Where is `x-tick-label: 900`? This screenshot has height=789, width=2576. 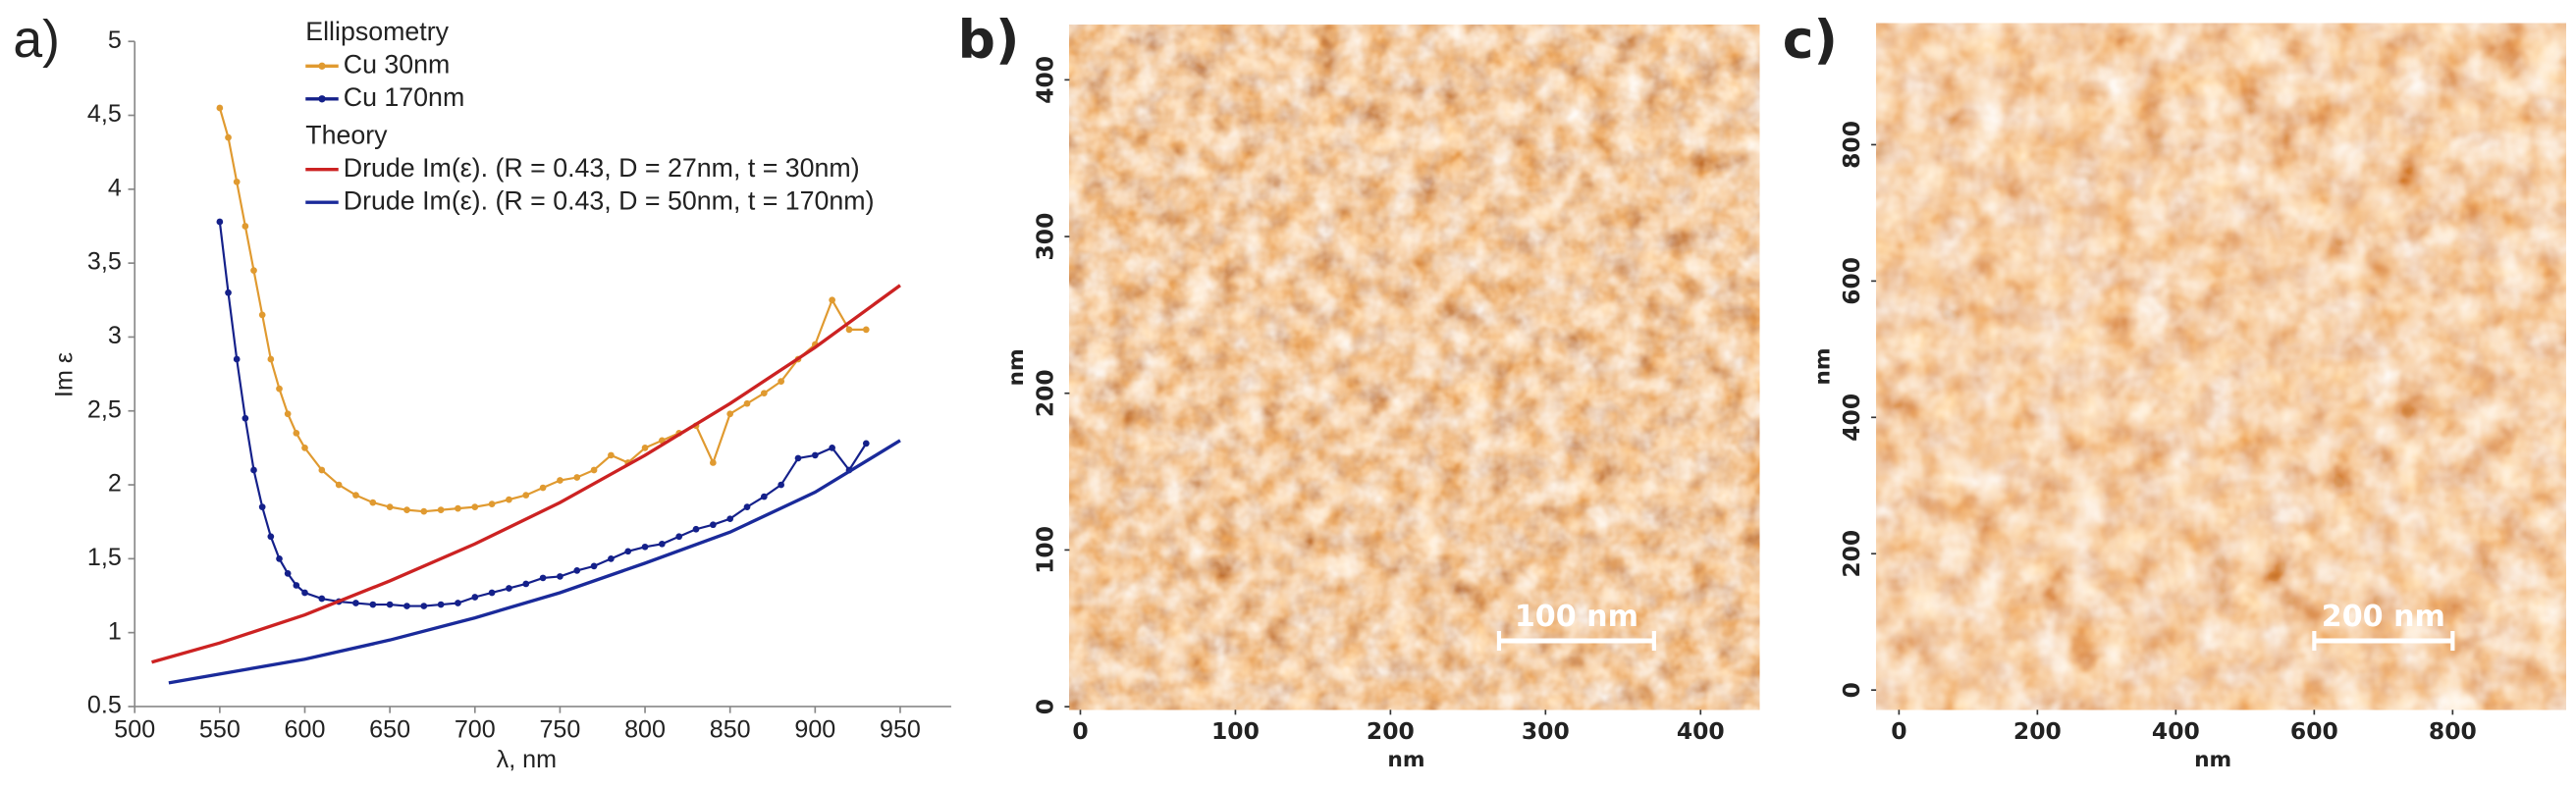 x-tick-label: 900 is located at coordinates (814, 730).